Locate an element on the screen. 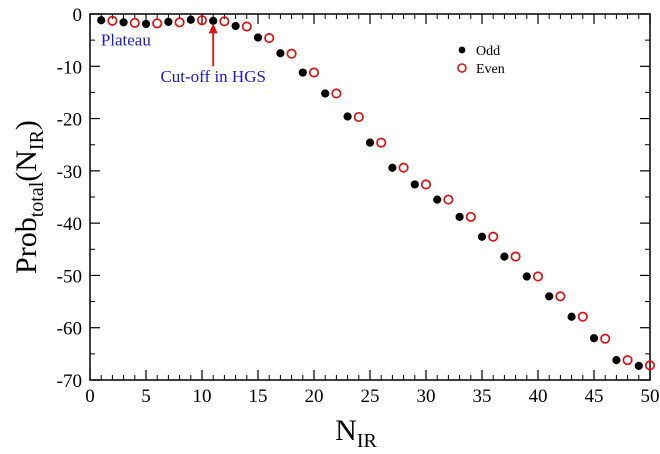 The image size is (660, 454). x-tick-label: 0 is located at coordinates (90, 396).